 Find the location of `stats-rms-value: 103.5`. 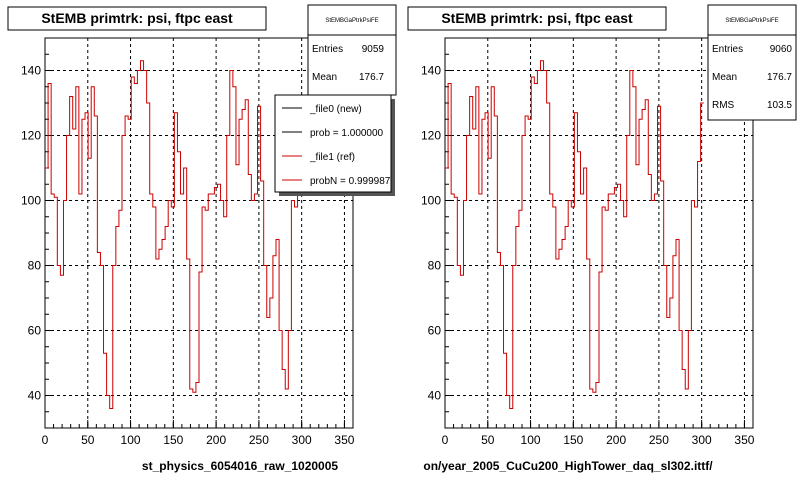

stats-rms-value: 103.5 is located at coordinates (779, 105).